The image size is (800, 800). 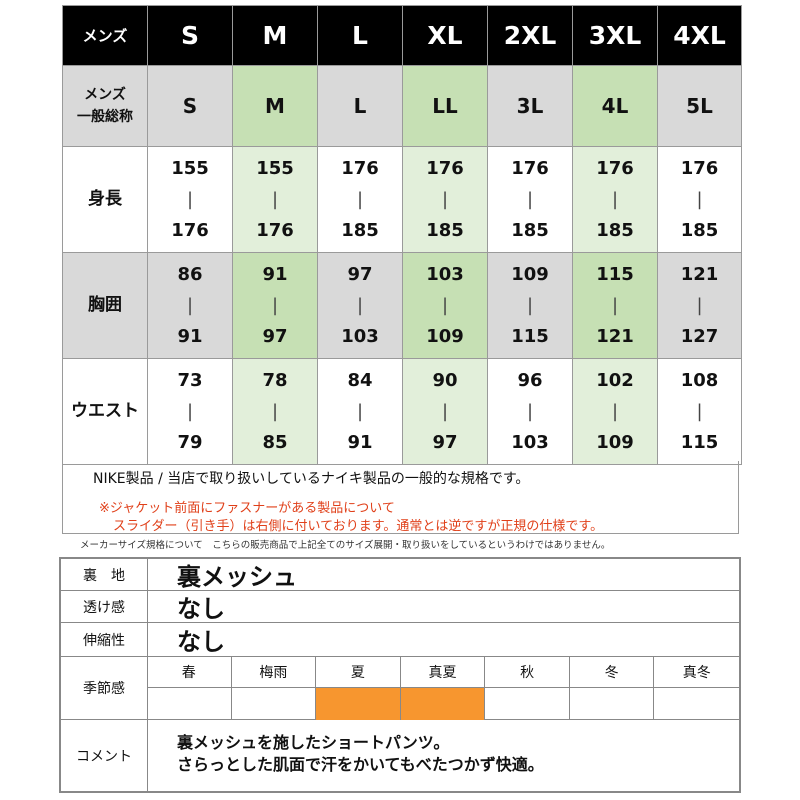 I want to click on chest-range-cell: 97 | 103, so click(x=360, y=305).